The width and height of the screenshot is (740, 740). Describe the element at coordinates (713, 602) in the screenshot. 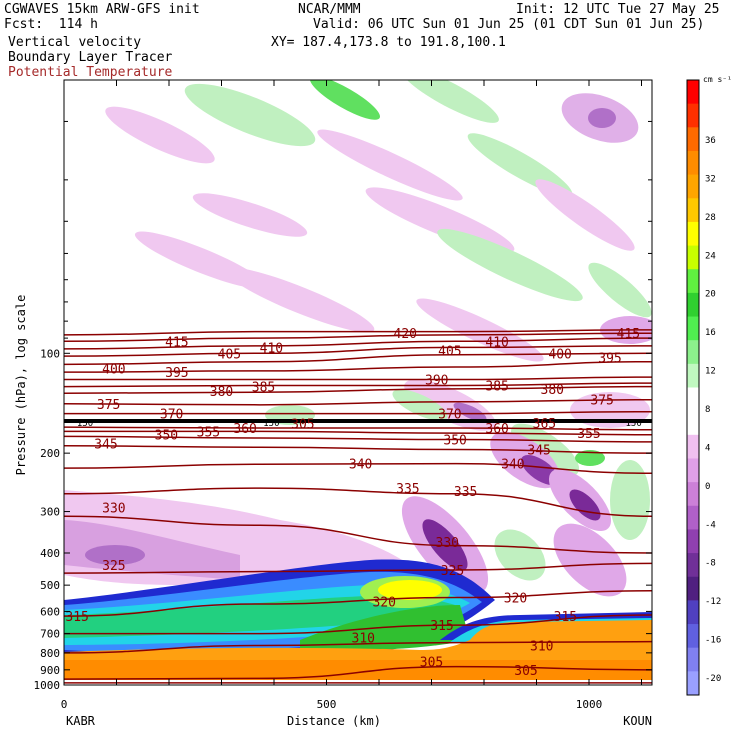

I see `colorbar-tick-label: -12` at that location.